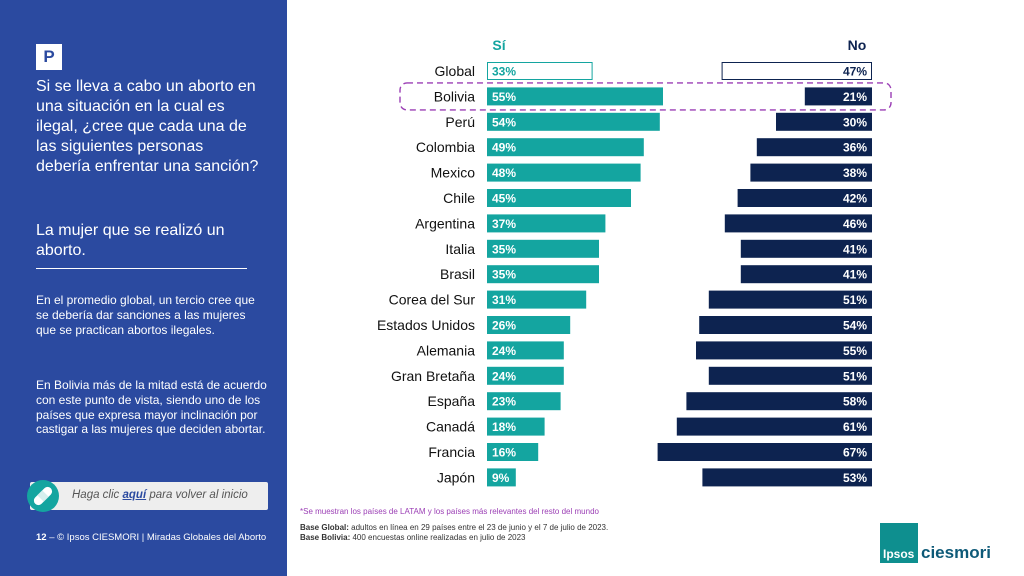 This screenshot has width=1024, height=576. What do you see at coordinates (855, 249) in the screenshot?
I see `value-label-no-italia: 41%` at bounding box center [855, 249].